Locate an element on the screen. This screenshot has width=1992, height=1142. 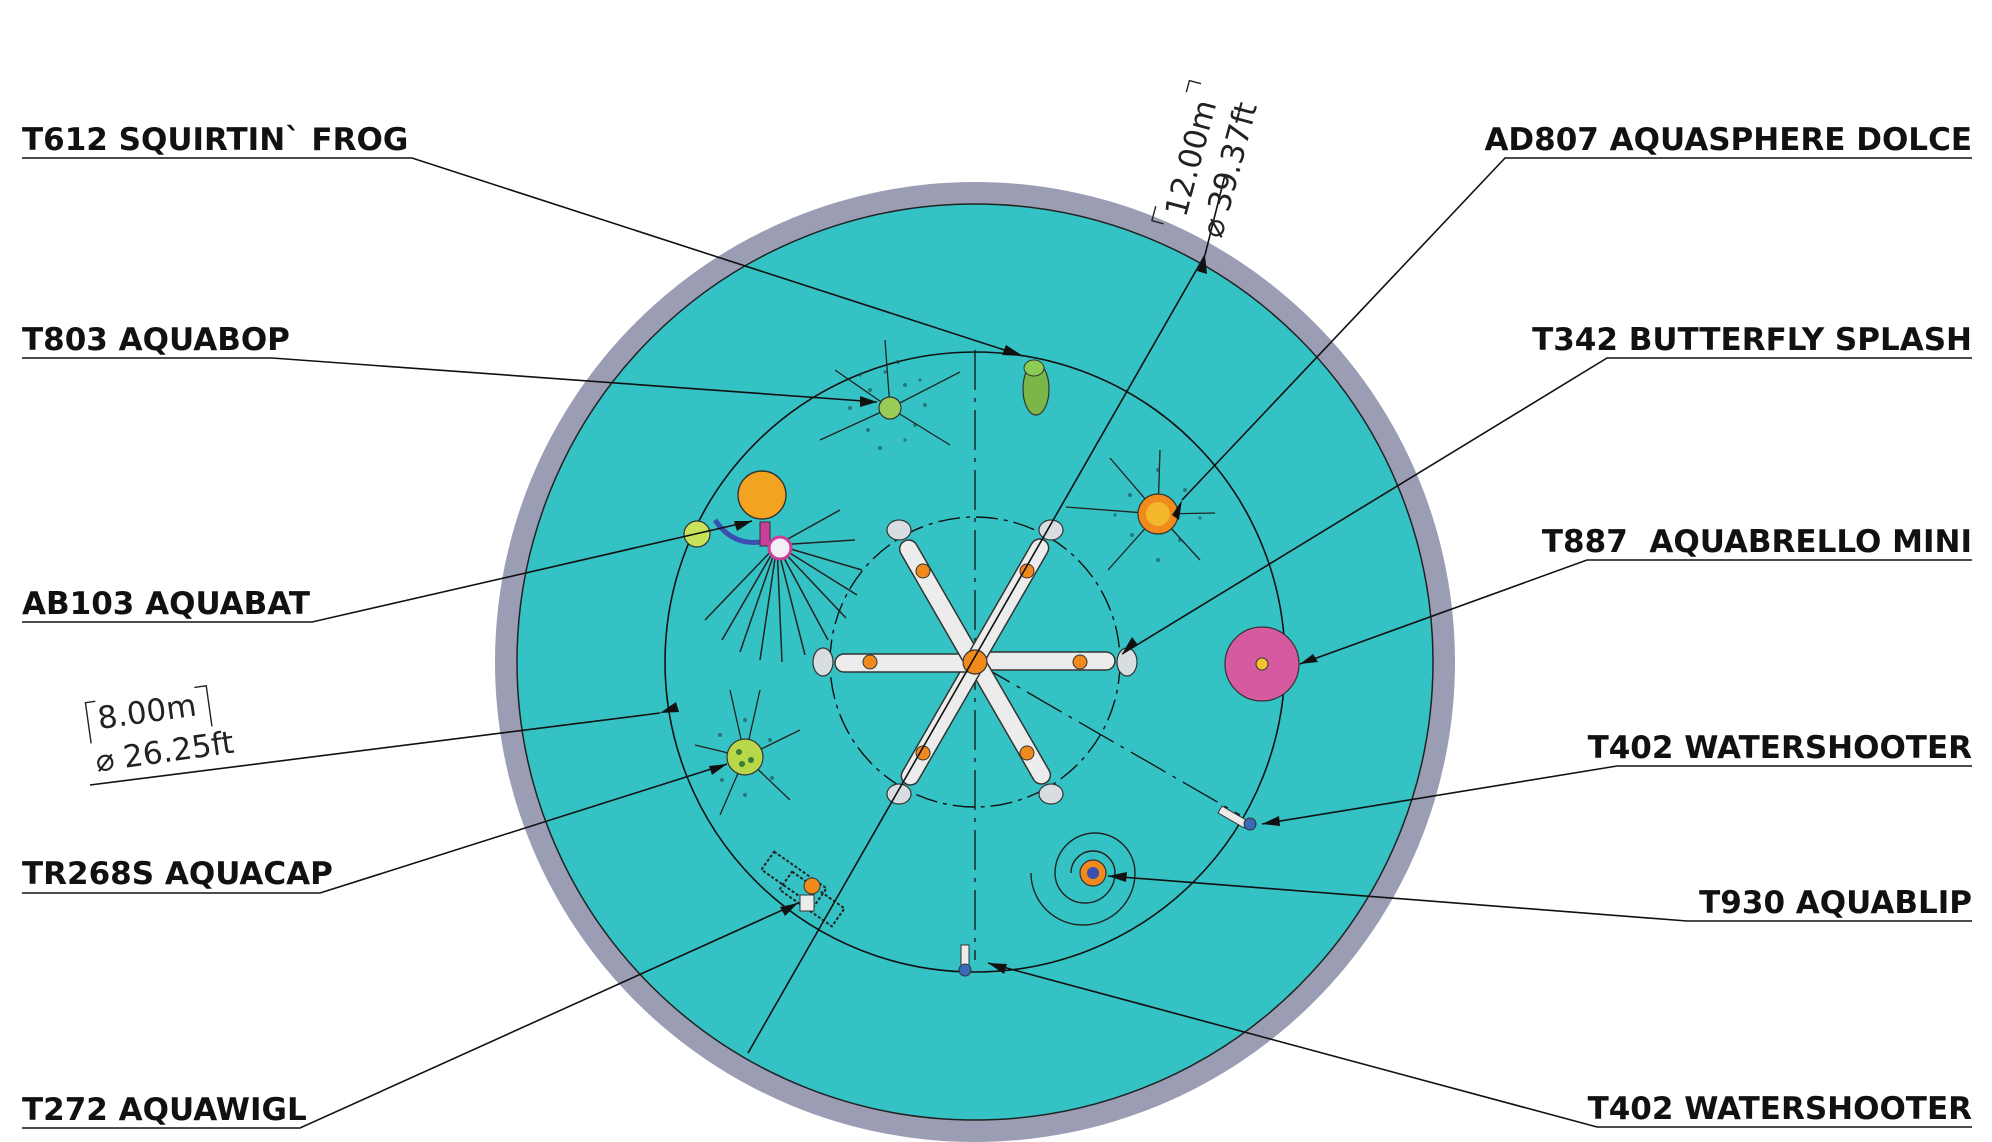
label-watershooter-right: T402 WATERSHOOTER is located at coordinates (1780, 748).